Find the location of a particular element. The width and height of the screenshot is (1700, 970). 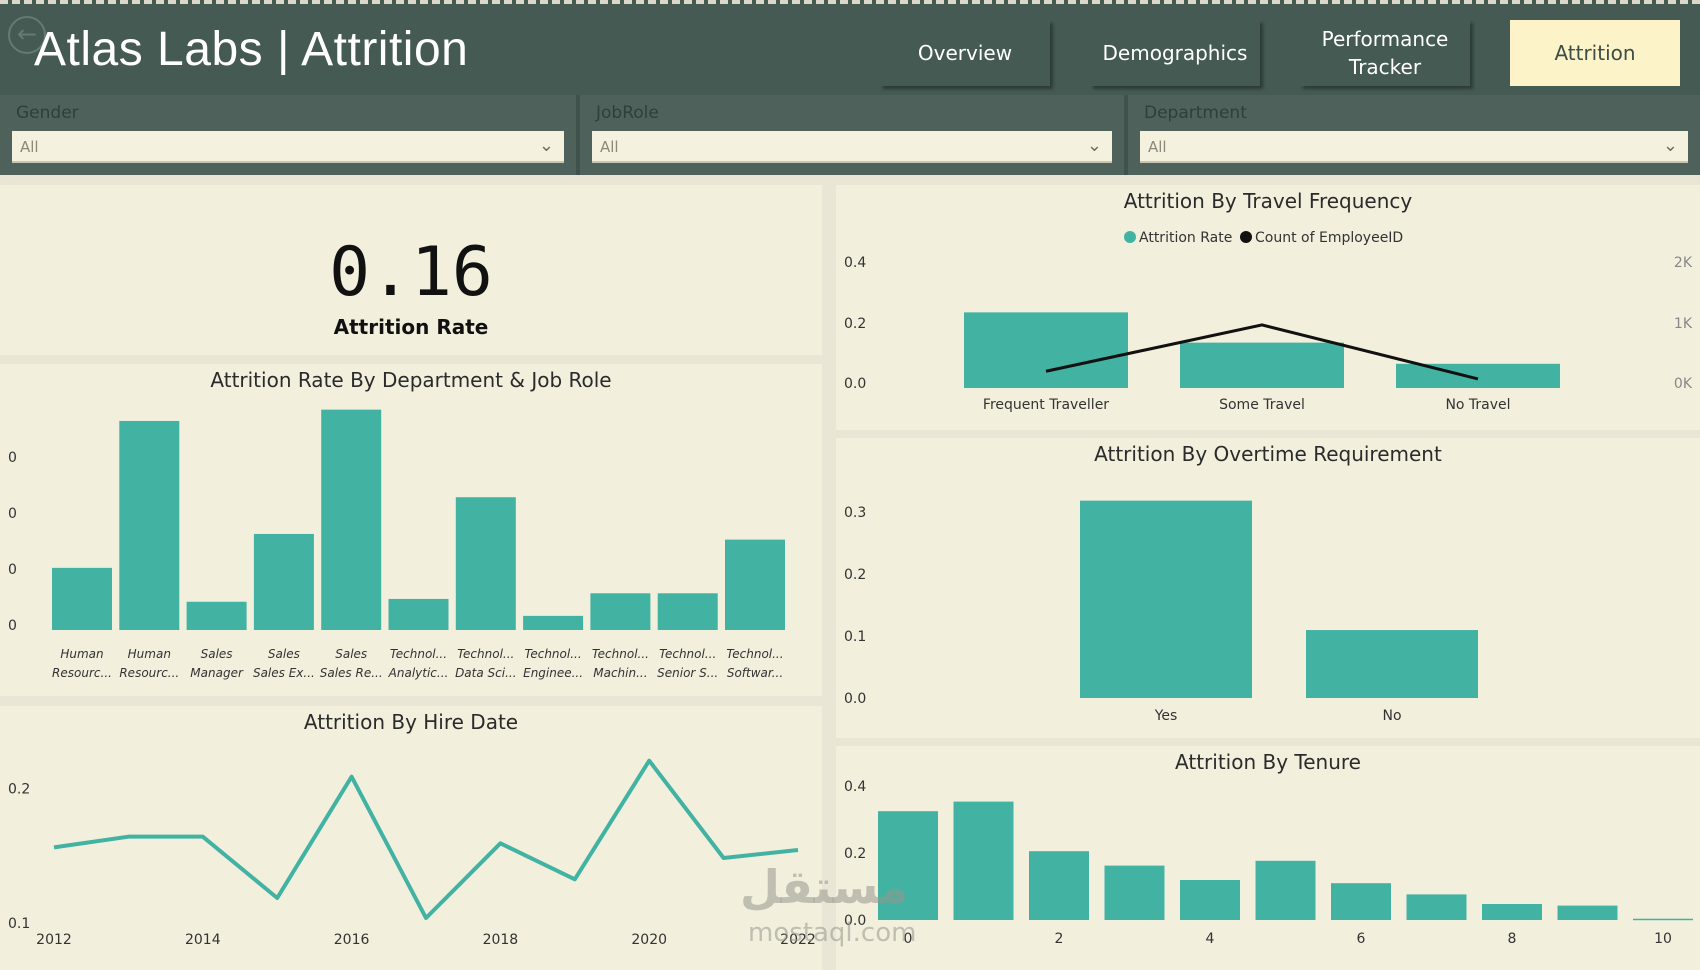

legend-marker-count is located at coordinates (1246, 237).